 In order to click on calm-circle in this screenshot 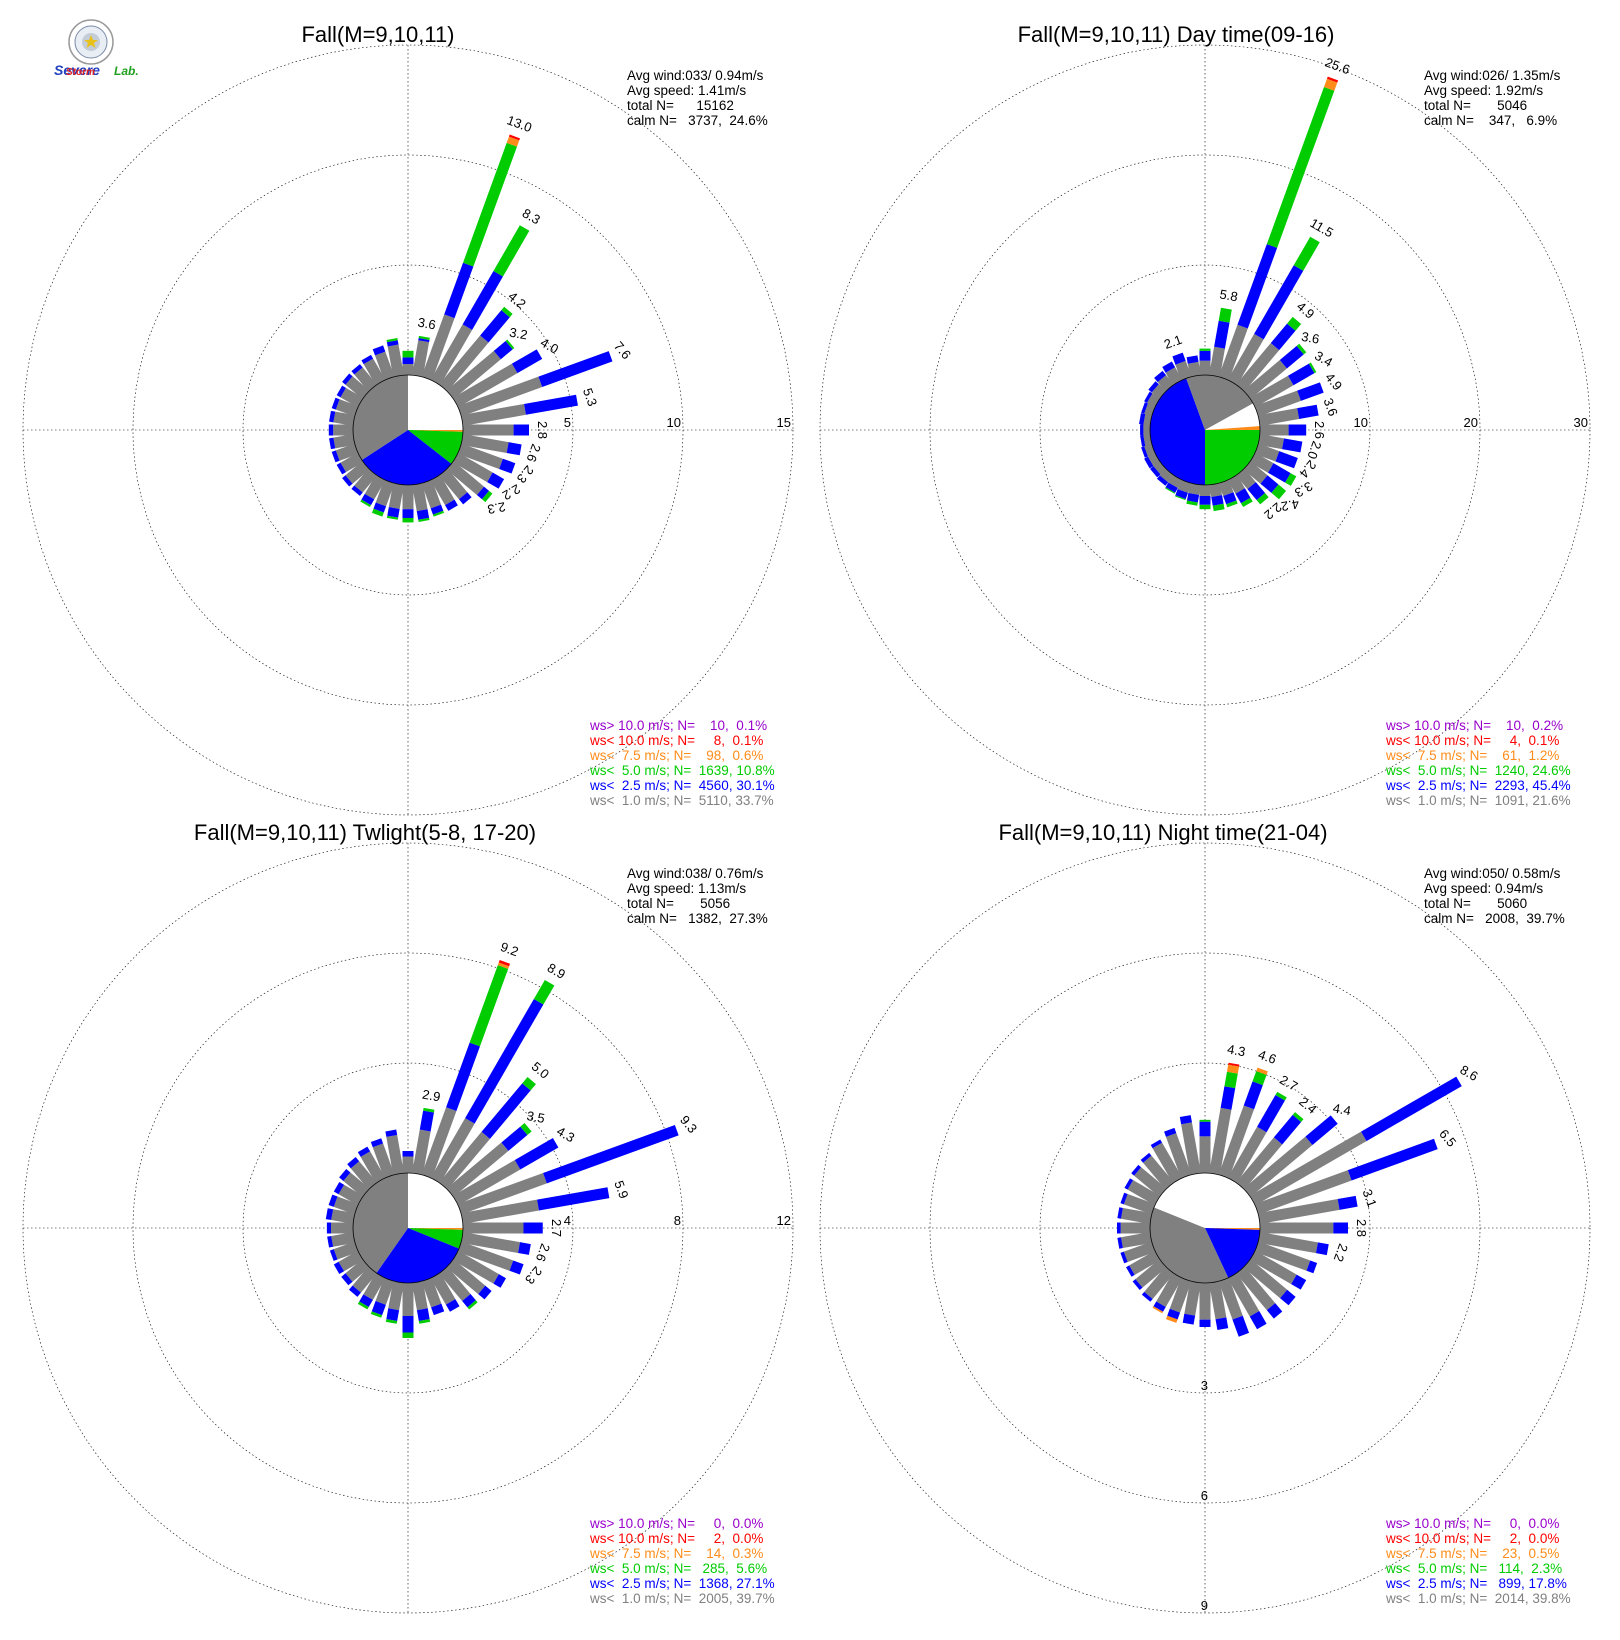, I will do `click(1205, 1228)`.